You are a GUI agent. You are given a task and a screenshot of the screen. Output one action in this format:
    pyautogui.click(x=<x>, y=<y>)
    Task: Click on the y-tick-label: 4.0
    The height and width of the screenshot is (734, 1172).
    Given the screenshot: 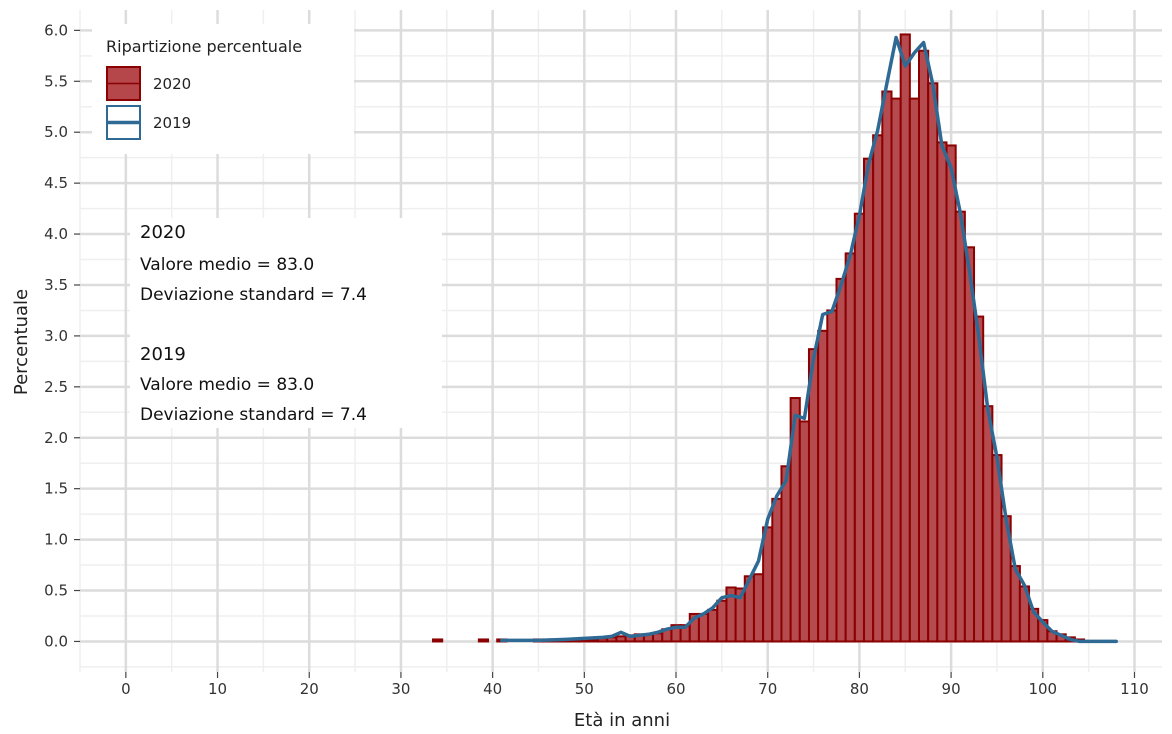 What is the action you would take?
    pyautogui.click(x=56, y=234)
    